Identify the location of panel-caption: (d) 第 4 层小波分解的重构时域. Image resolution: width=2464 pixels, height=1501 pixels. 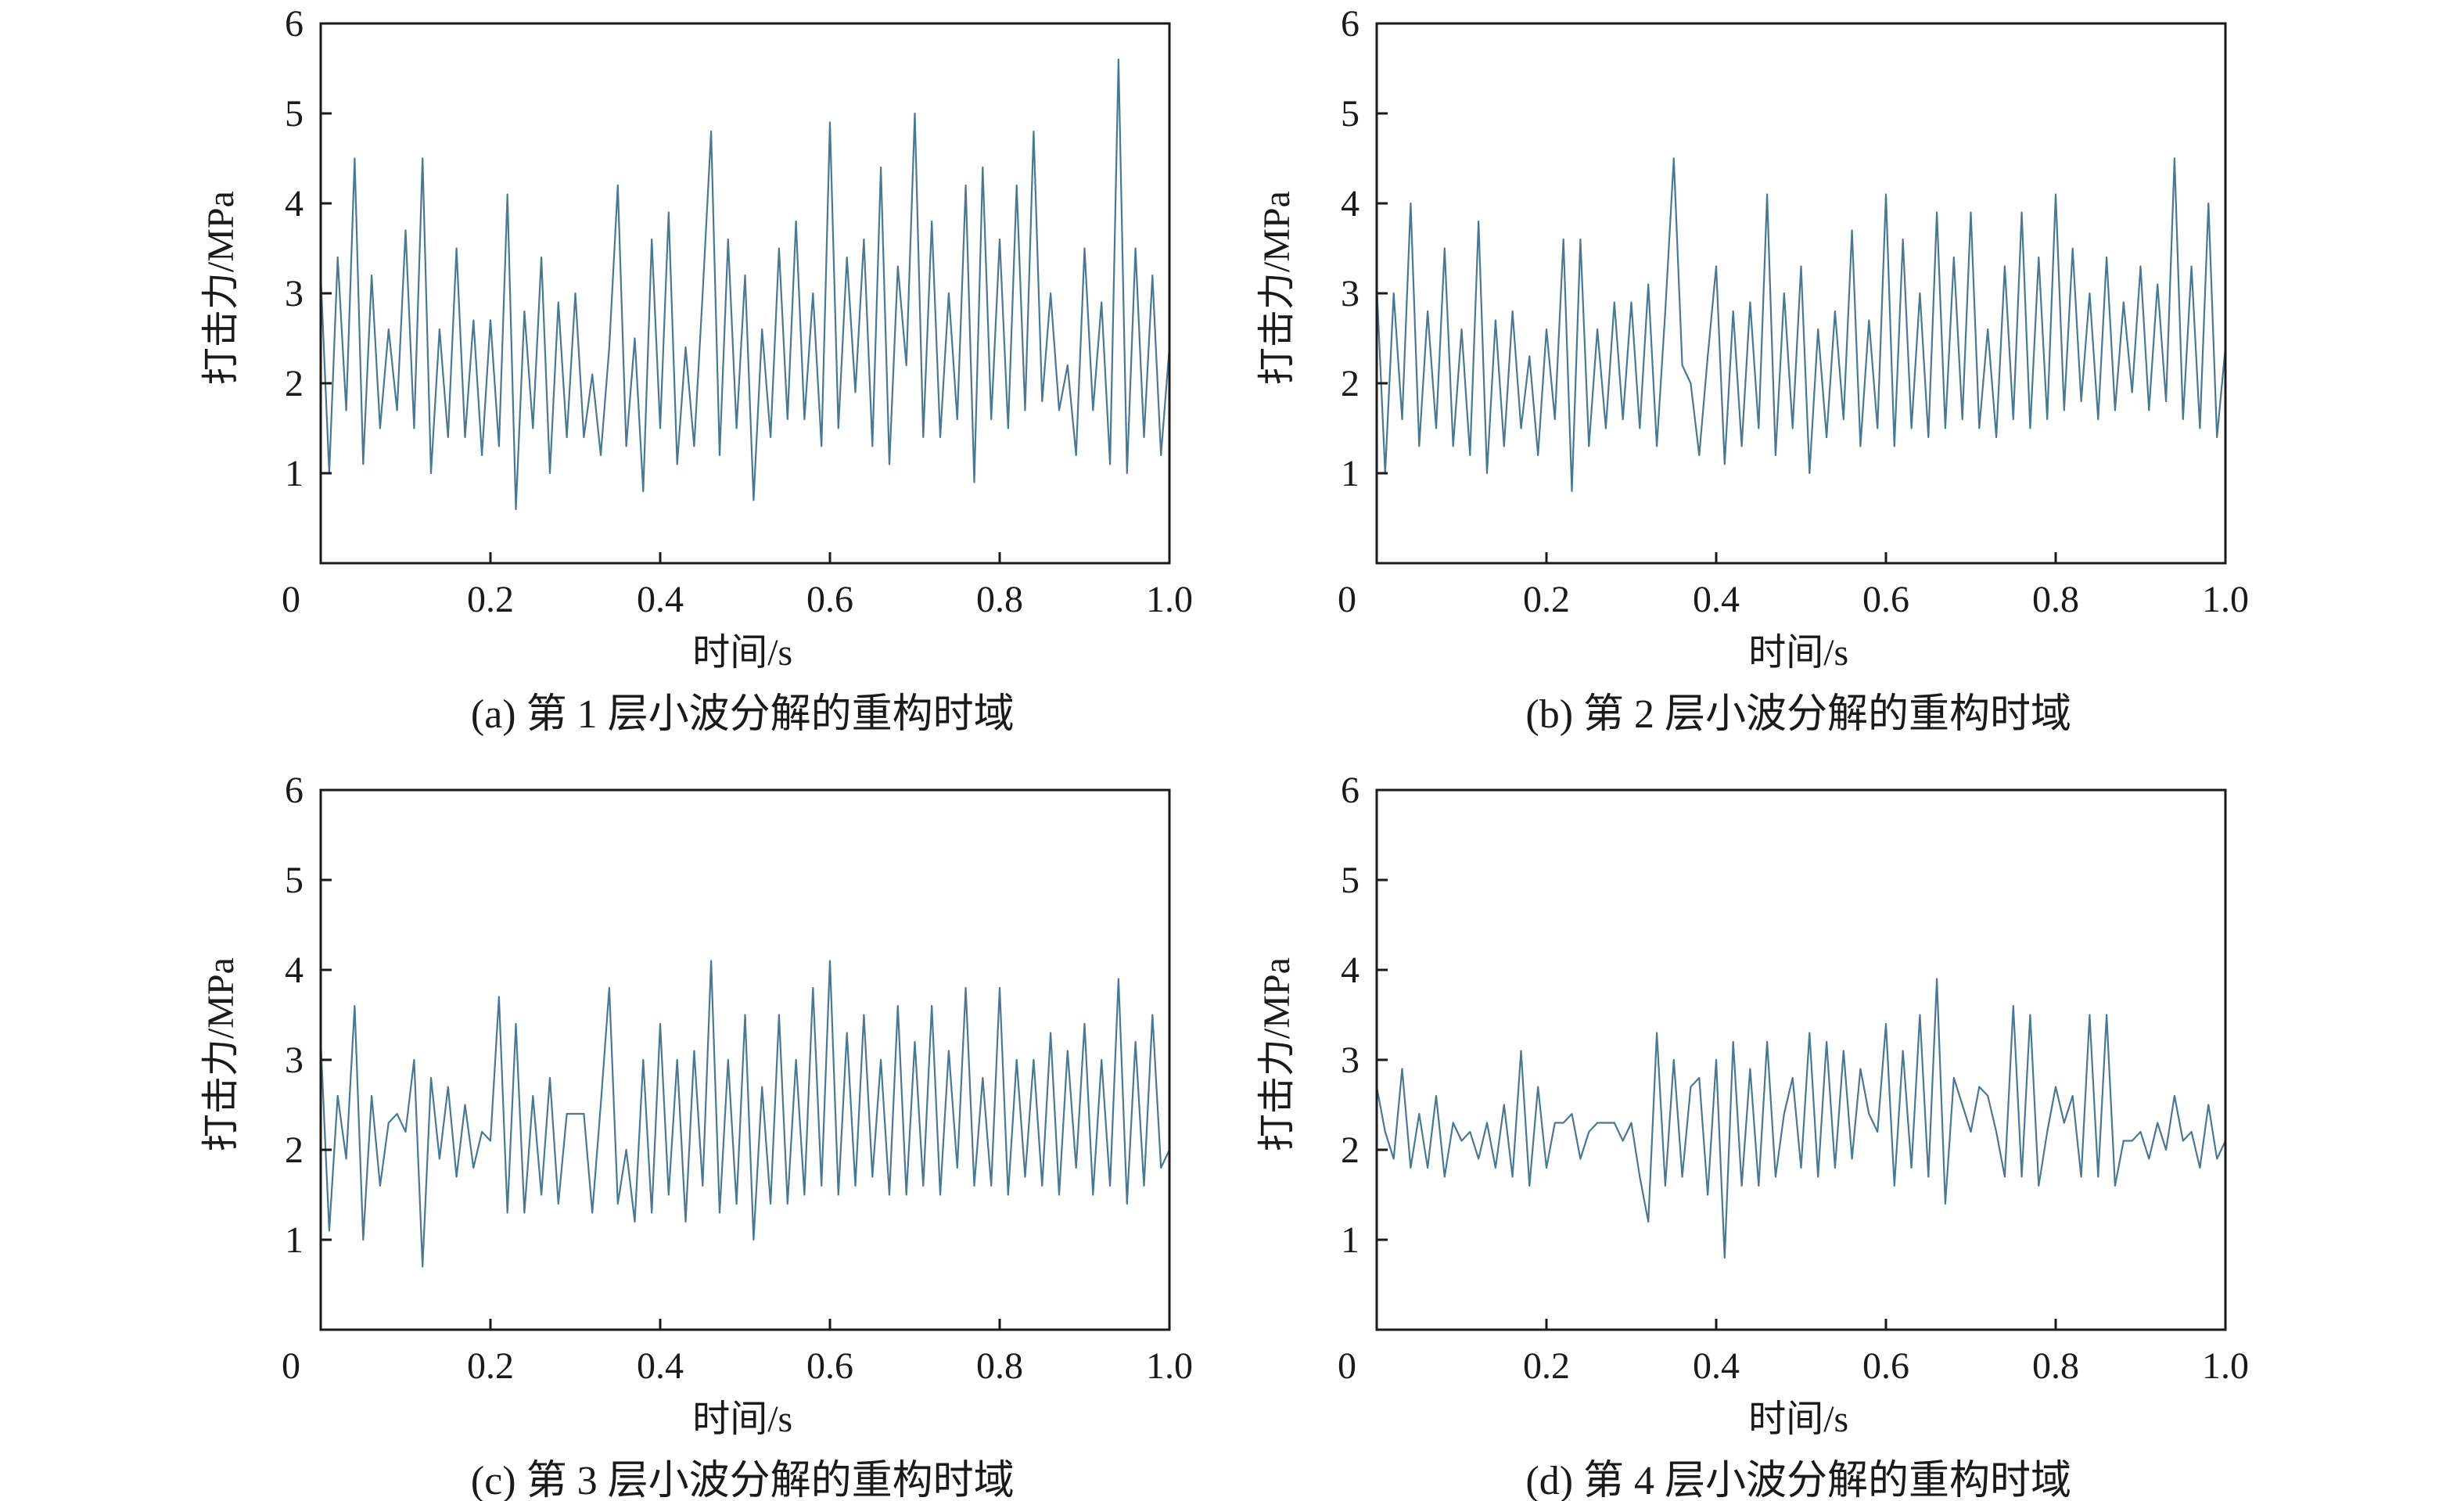
(1798, 1480).